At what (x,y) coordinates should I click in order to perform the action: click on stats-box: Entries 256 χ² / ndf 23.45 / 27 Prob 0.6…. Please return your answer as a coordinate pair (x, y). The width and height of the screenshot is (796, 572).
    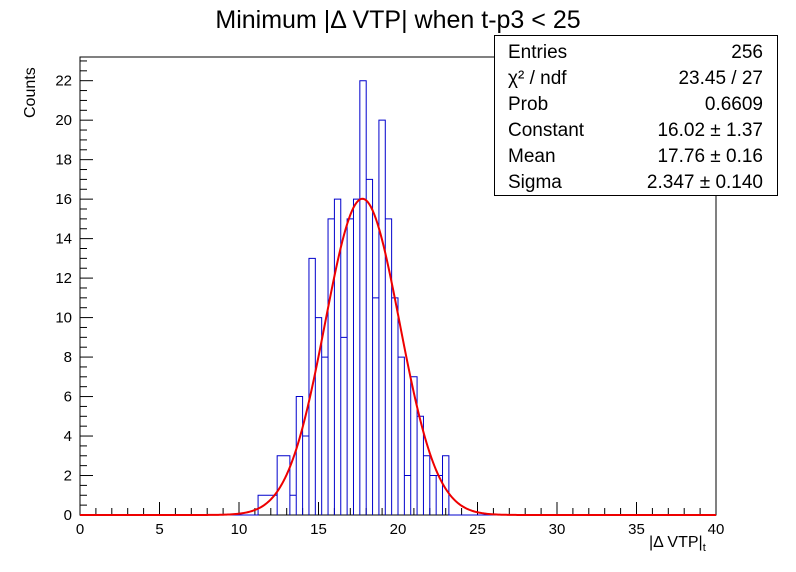
    Looking at the image, I should click on (636, 115).